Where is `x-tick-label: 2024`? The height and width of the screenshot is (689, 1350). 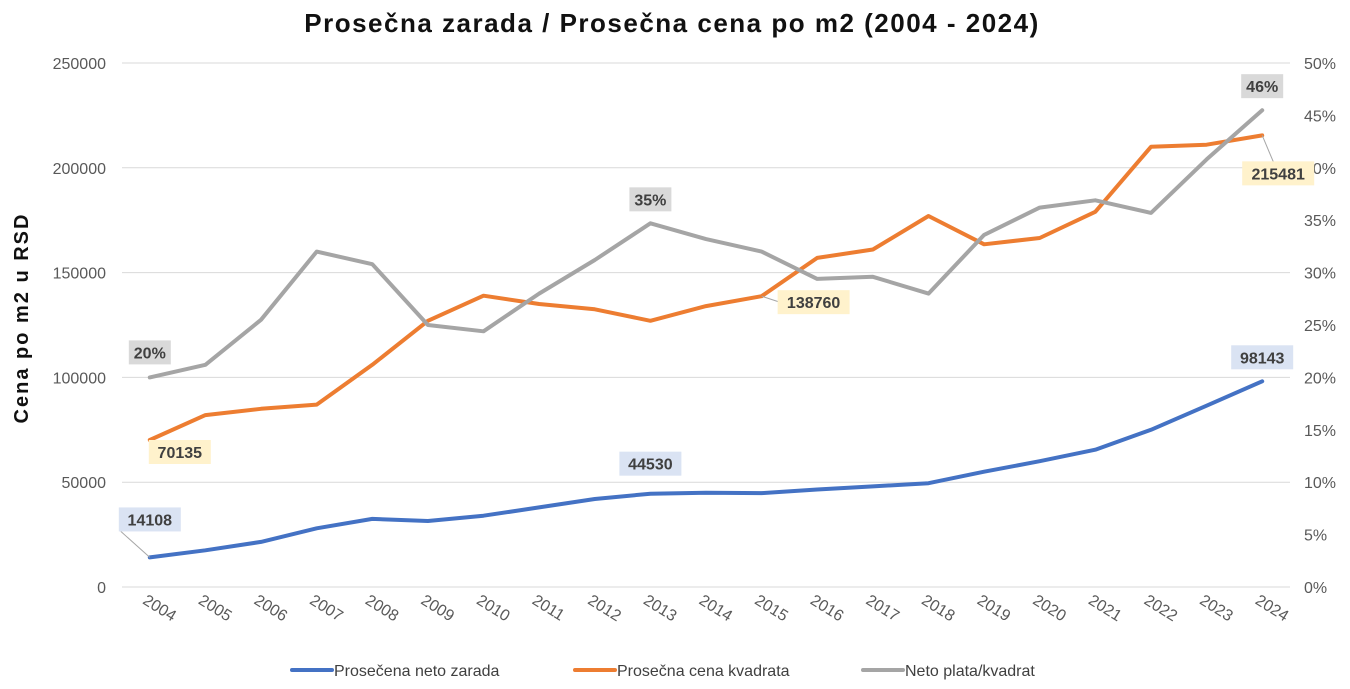
x-tick-label: 2024 is located at coordinates (1271, 608).